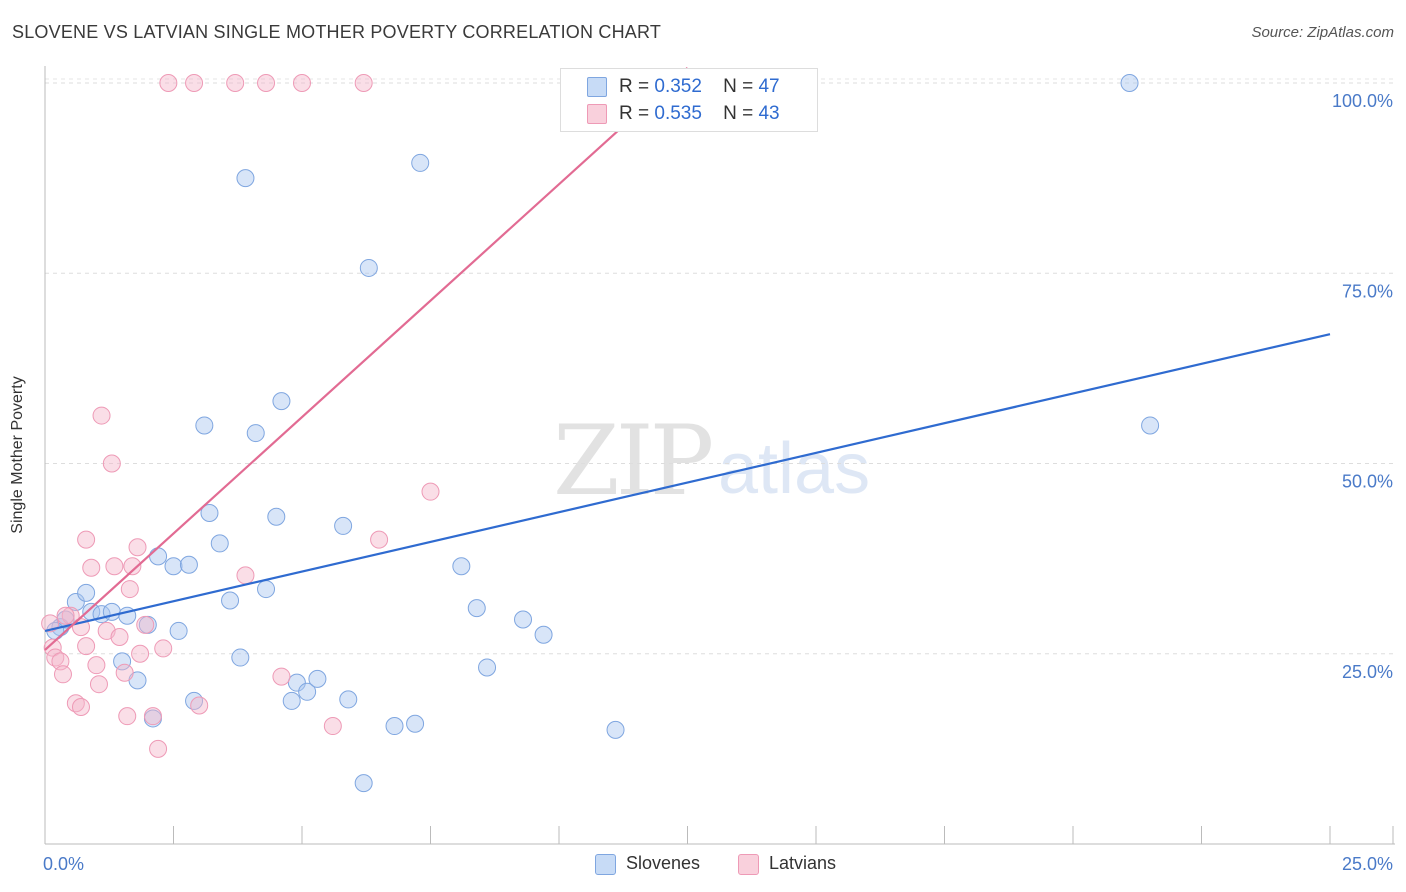  What do you see at coordinates (1367, 291) in the screenshot?
I see `y-tick-label: 75.0%` at bounding box center [1367, 291].